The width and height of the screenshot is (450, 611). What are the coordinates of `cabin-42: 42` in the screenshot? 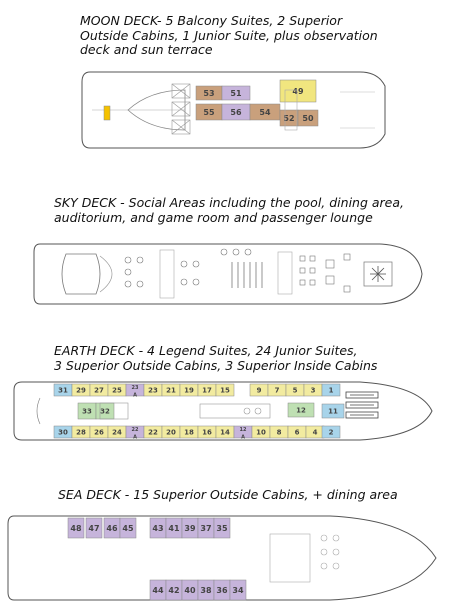 It's located at (174, 590).